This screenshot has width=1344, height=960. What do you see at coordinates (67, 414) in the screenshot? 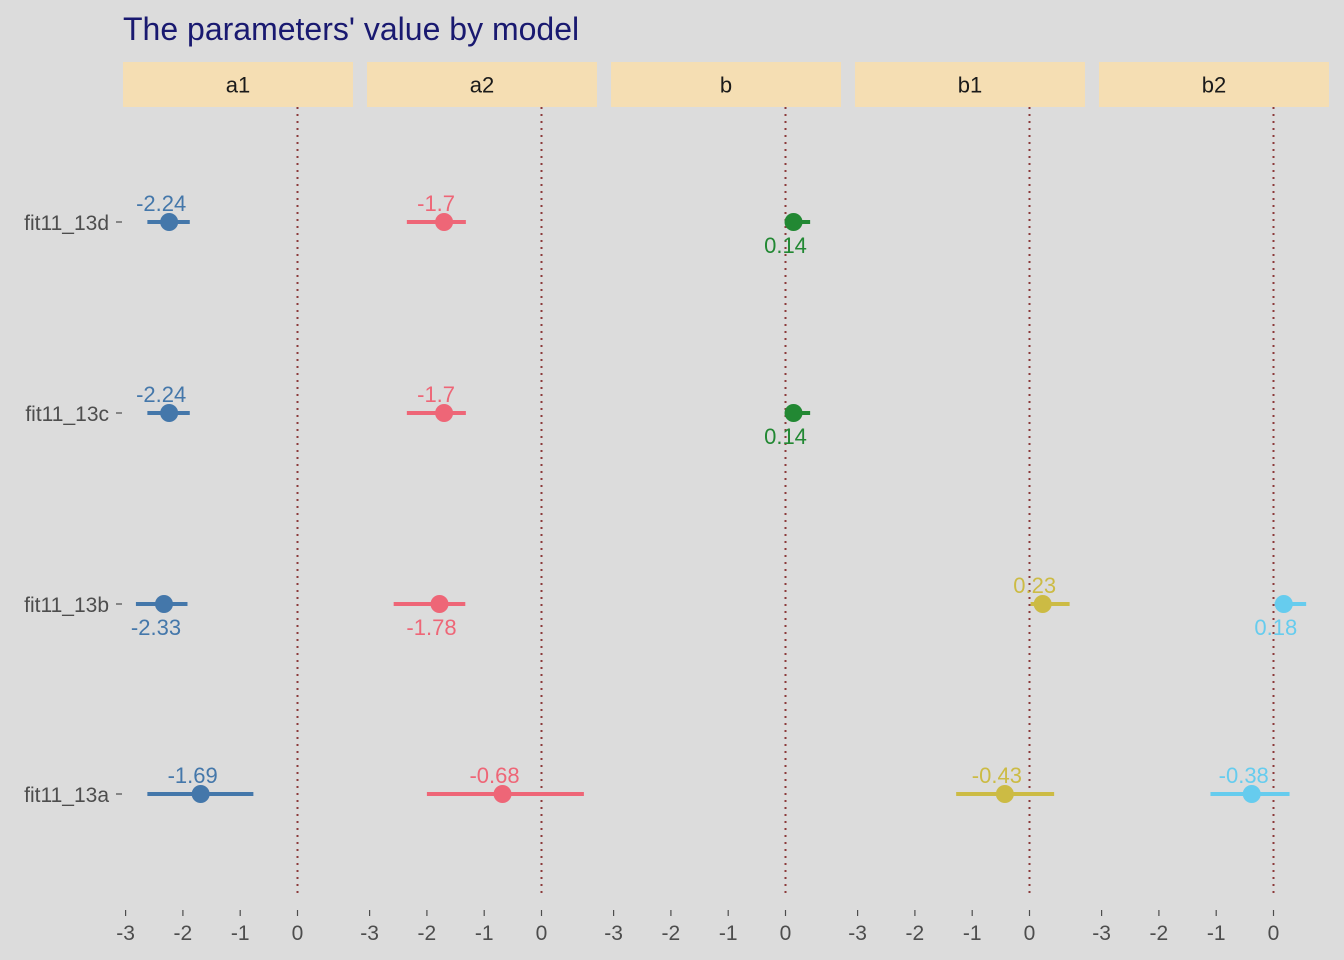
I see `model-label-fit11_13c: fit11_13c` at bounding box center [67, 414].